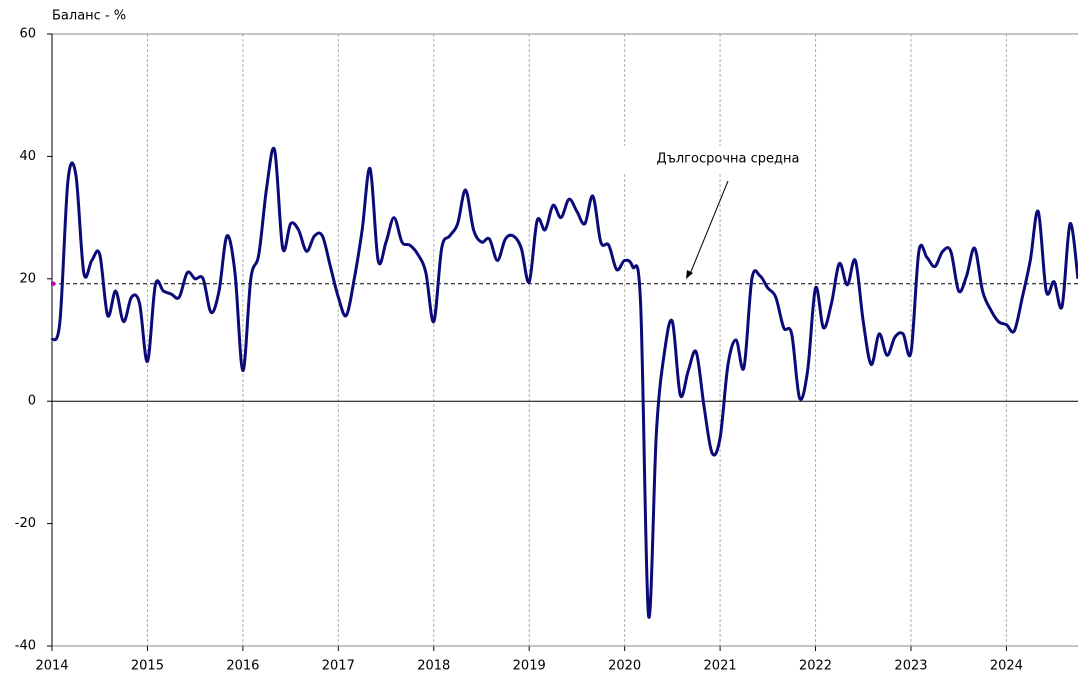 This screenshot has width=1078, height=679. Describe the element at coordinates (728, 159) in the screenshot. I see `annotation: Дългосрочна средна` at that location.